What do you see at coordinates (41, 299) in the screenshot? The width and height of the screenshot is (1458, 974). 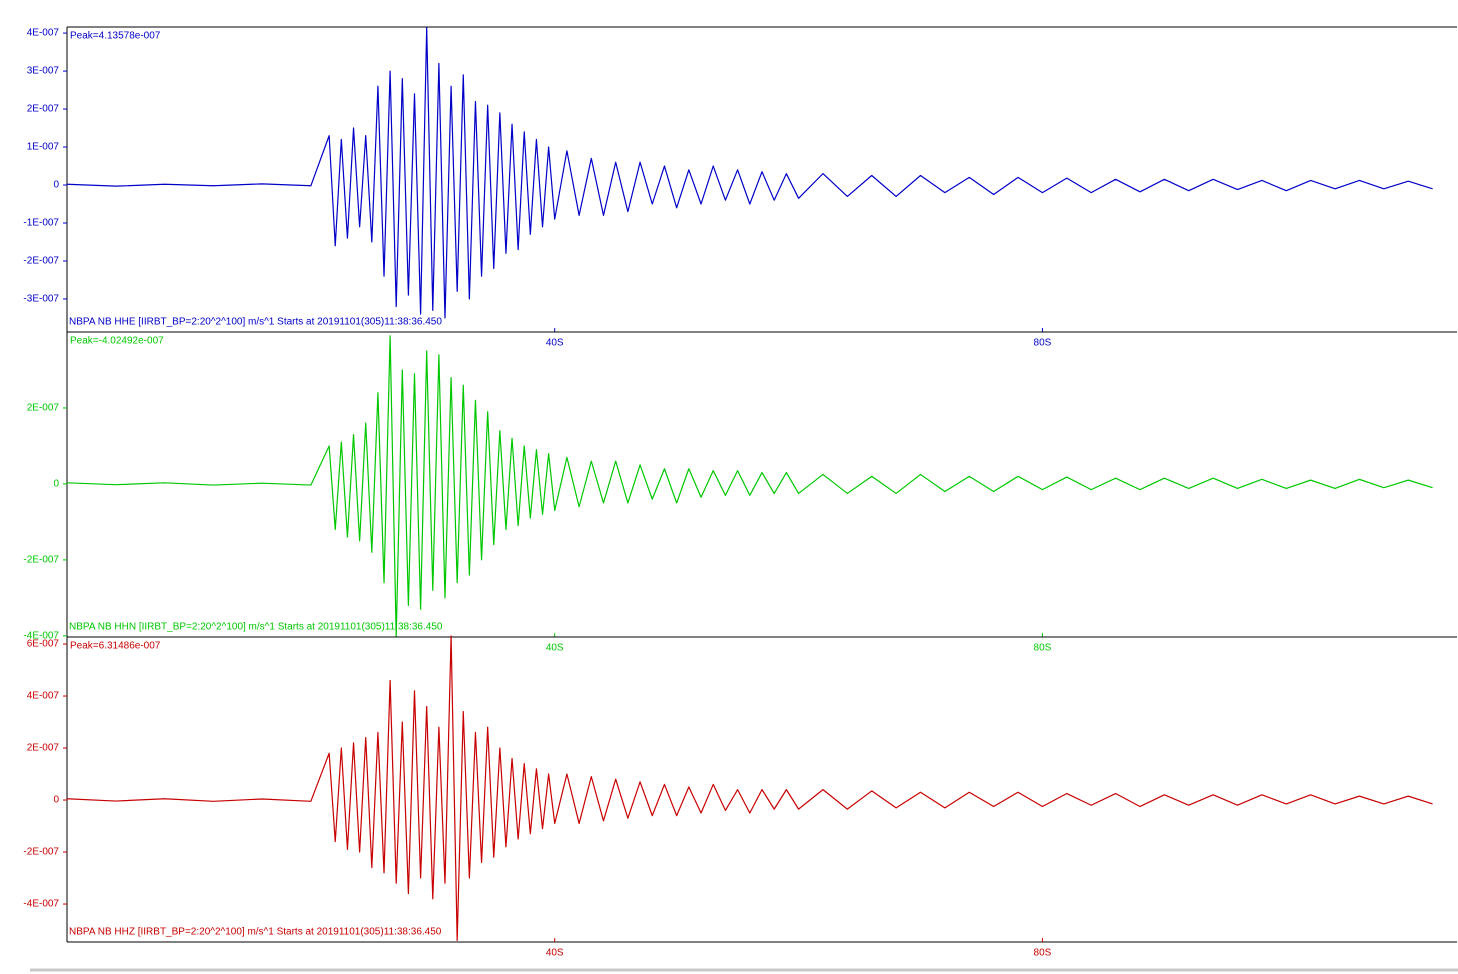 I see `y-tick-label: -3E-007` at bounding box center [41, 299].